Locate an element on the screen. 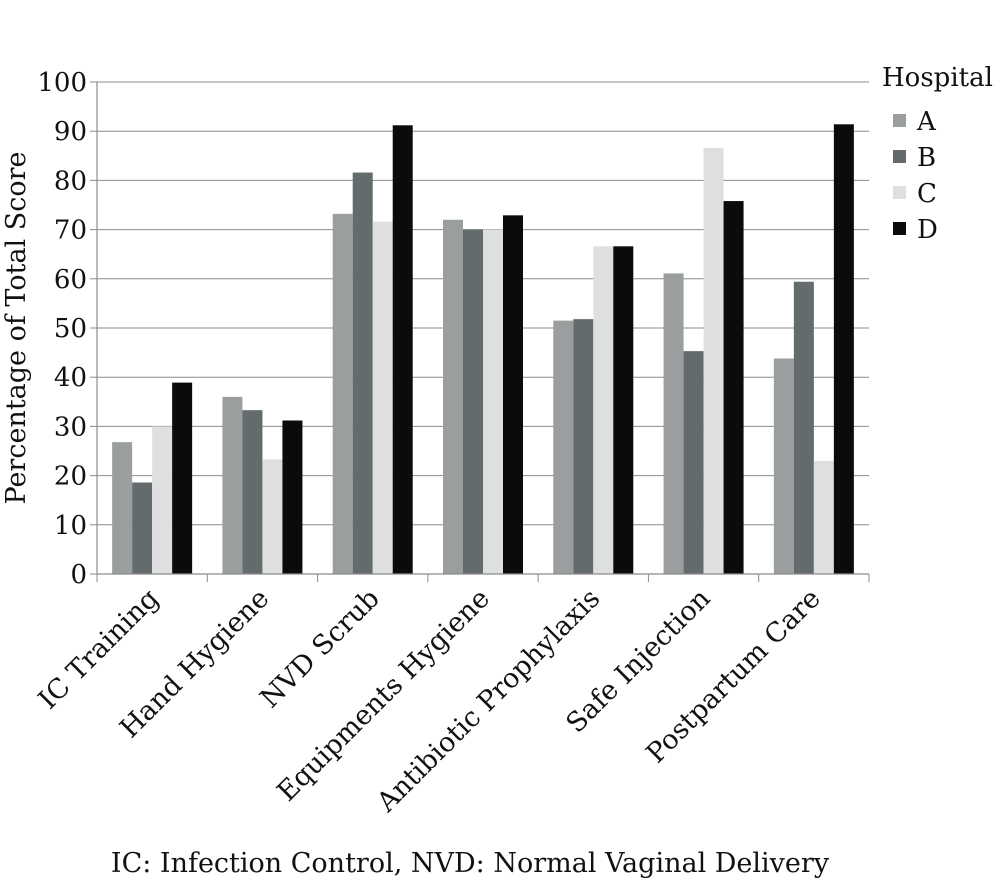  y-tick-label: 80 is located at coordinates (70, 181).